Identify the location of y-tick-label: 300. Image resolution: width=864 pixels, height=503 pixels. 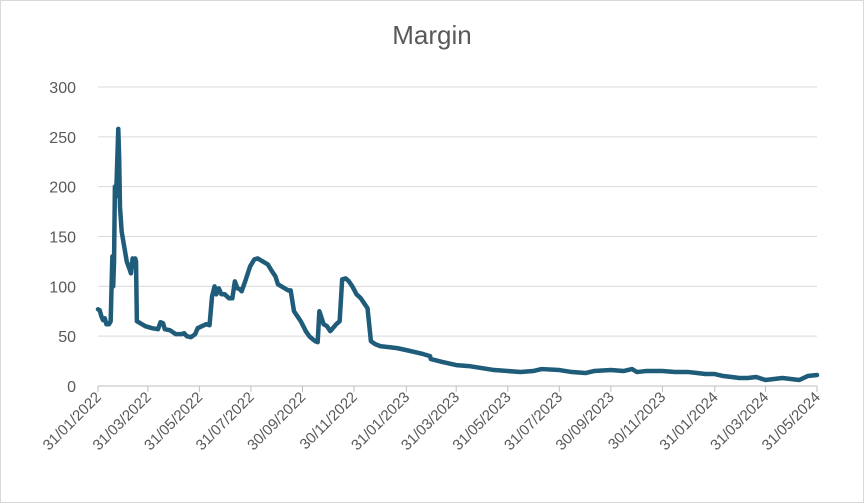
(62, 88).